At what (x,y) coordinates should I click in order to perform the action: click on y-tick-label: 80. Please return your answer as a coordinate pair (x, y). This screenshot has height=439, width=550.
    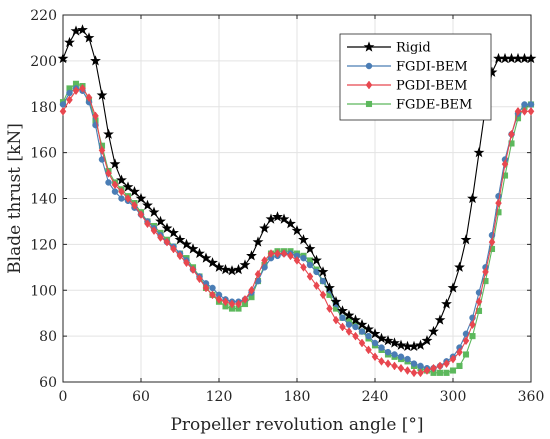
    Looking at the image, I should click on (48, 337).